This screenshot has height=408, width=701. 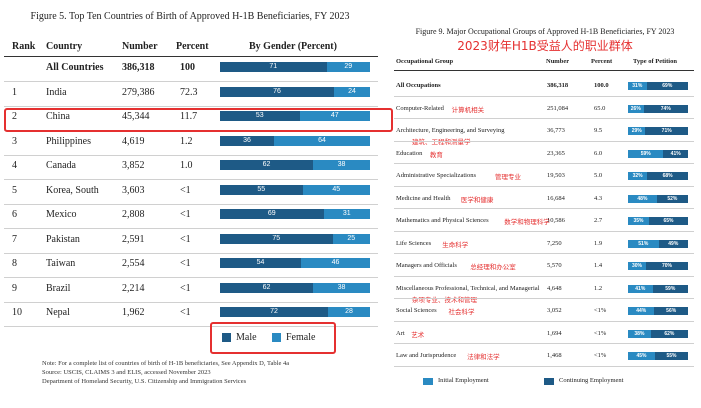 What do you see at coordinates (14, 116) in the screenshot?
I see `rank-cell: 2` at bounding box center [14, 116].